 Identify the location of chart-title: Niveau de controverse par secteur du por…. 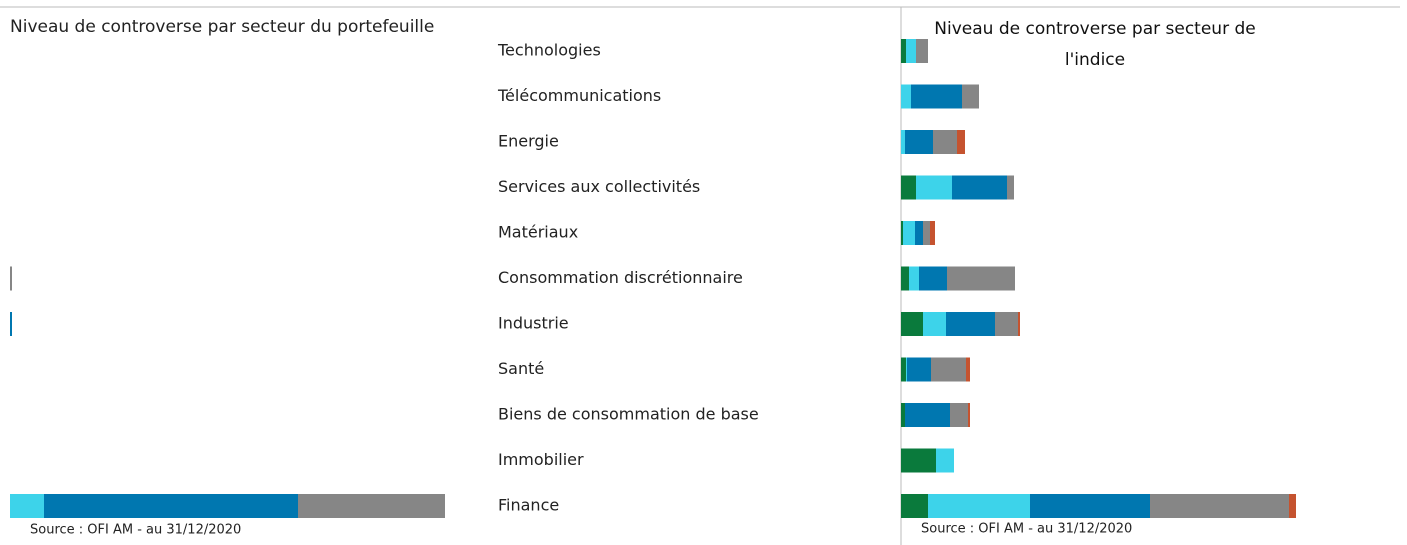
(222, 27).